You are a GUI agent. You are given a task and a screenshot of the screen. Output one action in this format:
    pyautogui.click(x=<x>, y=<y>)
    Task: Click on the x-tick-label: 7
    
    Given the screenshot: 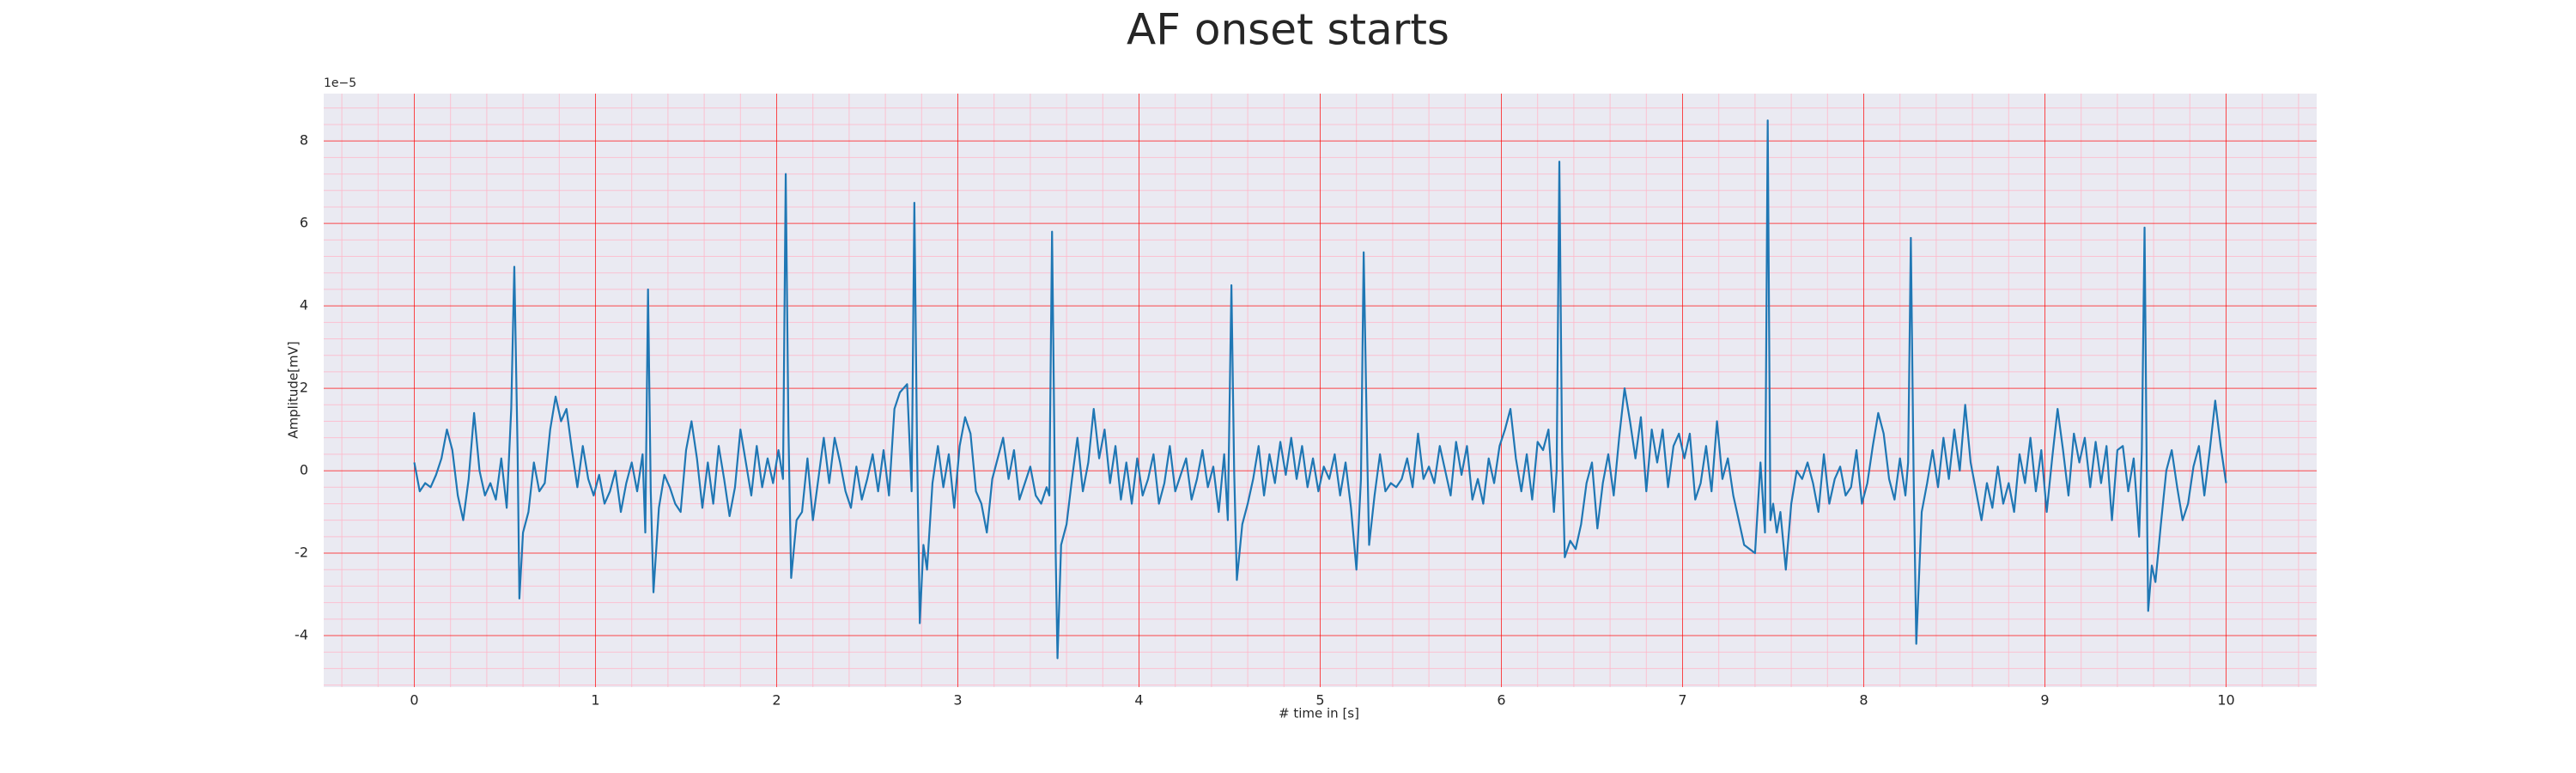 What is the action you would take?
    pyautogui.click(x=1682, y=700)
    